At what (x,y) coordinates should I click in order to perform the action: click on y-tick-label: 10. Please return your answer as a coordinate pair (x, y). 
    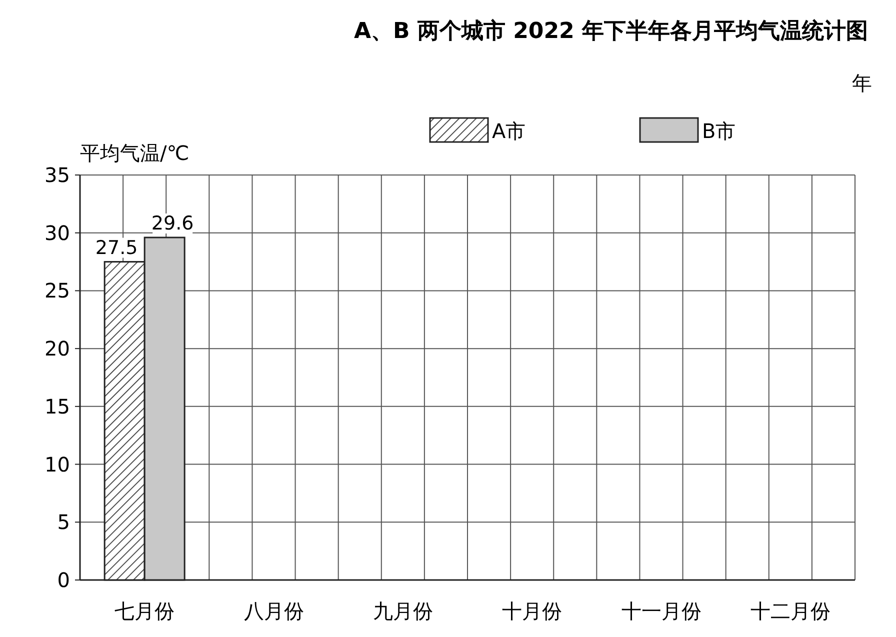
    Looking at the image, I should click on (57, 464).